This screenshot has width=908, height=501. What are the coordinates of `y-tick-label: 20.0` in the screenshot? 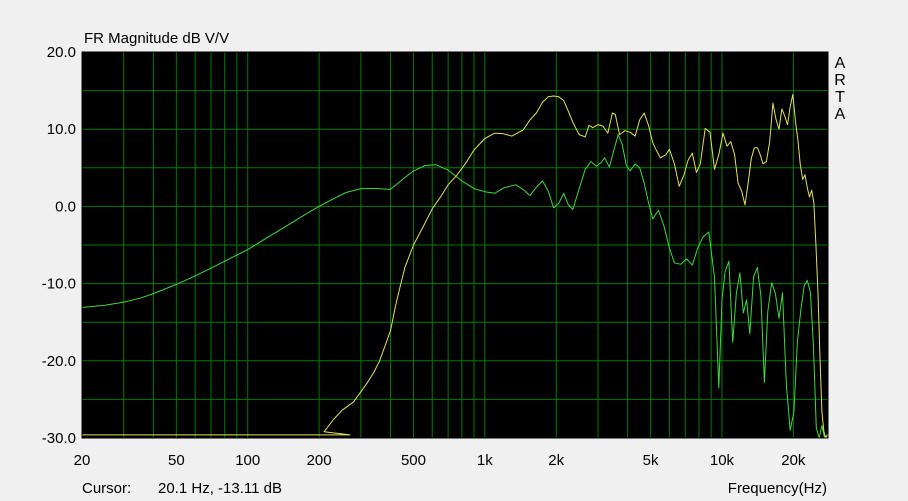 It's located at (61, 52).